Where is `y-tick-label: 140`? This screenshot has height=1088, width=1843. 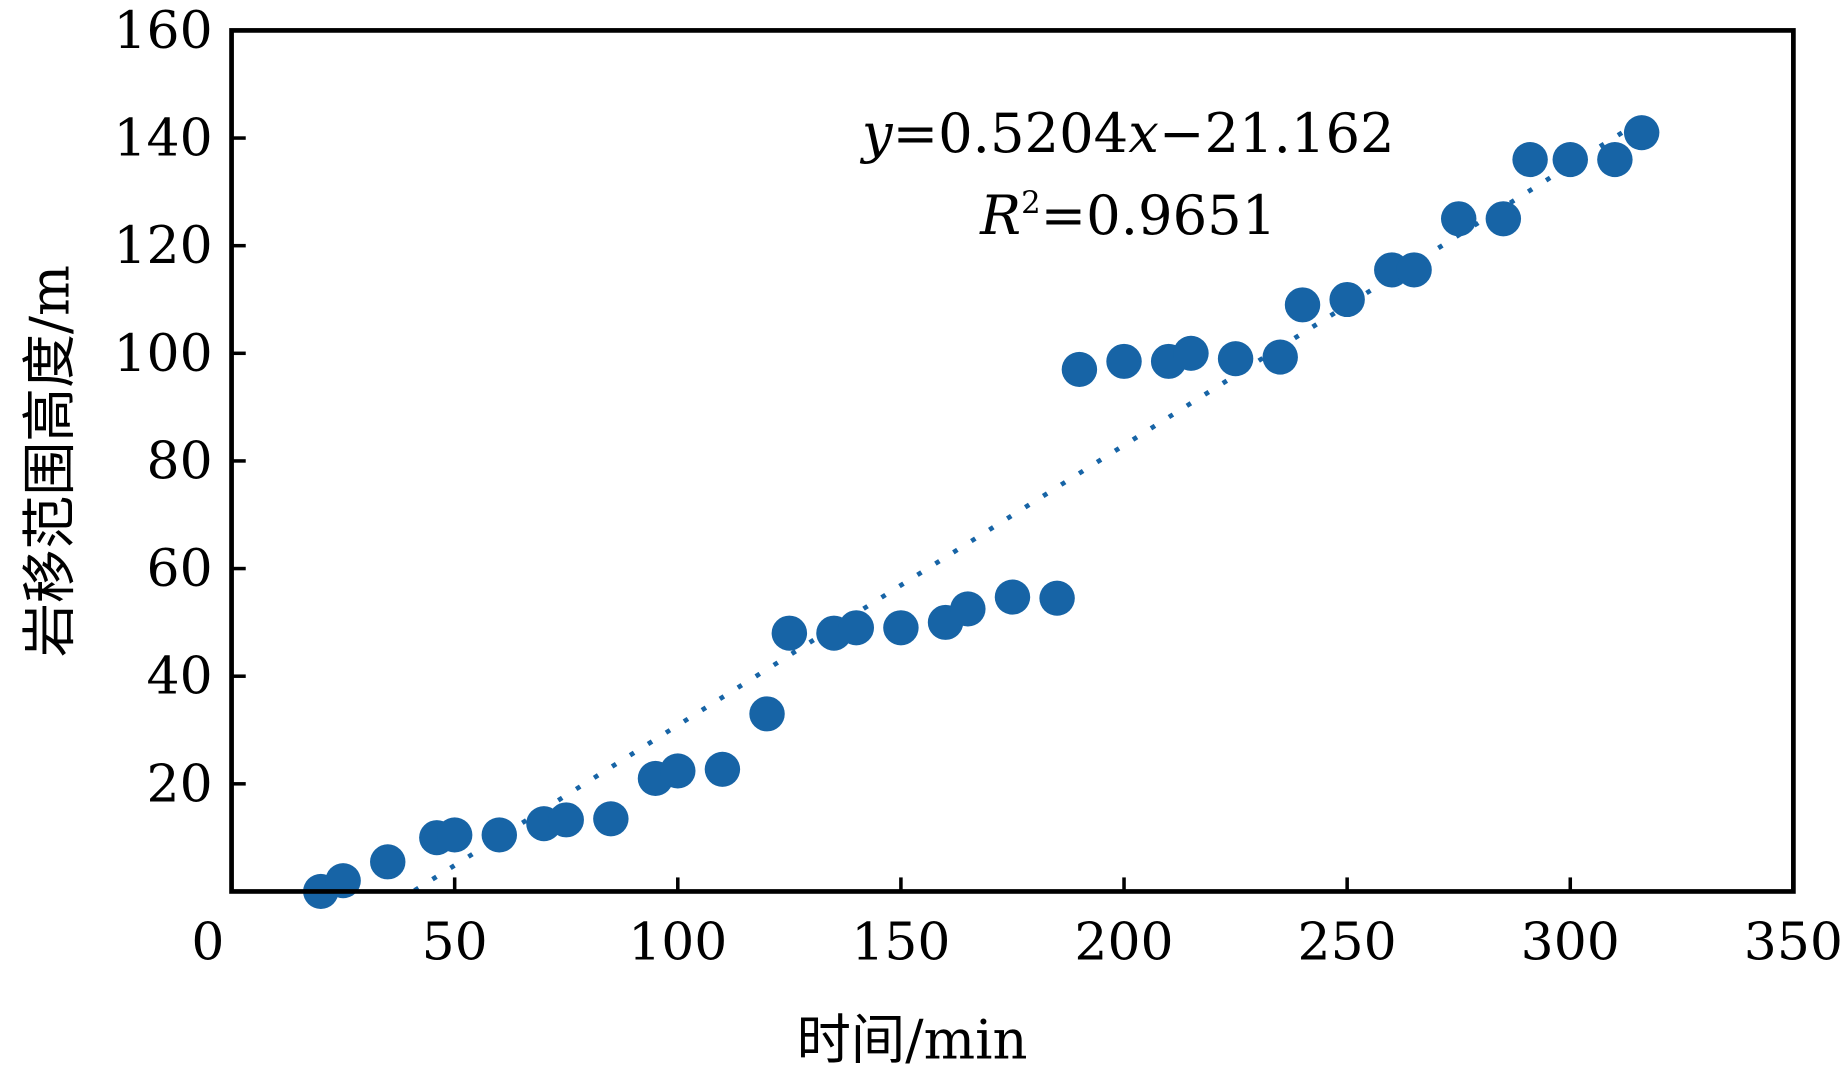 y-tick-label: 140 is located at coordinates (162, 139).